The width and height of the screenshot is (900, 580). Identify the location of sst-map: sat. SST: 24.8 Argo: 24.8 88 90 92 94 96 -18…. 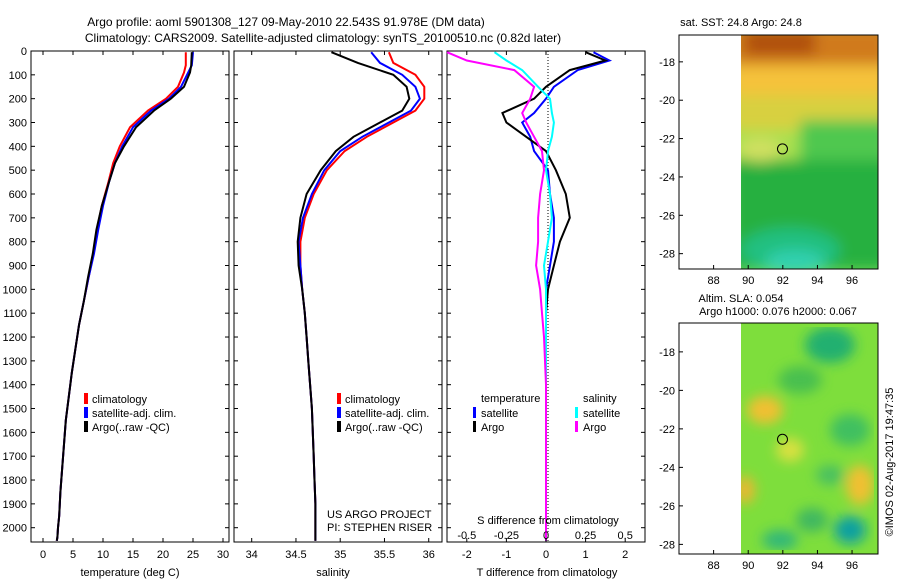
(769, 152).